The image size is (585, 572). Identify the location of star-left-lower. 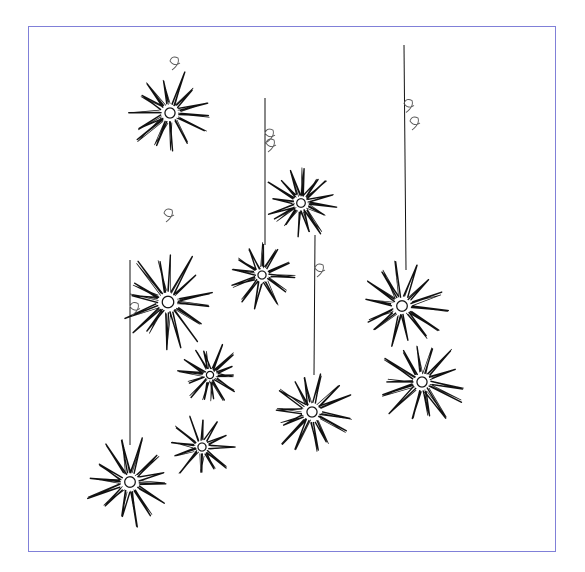
(203, 444).